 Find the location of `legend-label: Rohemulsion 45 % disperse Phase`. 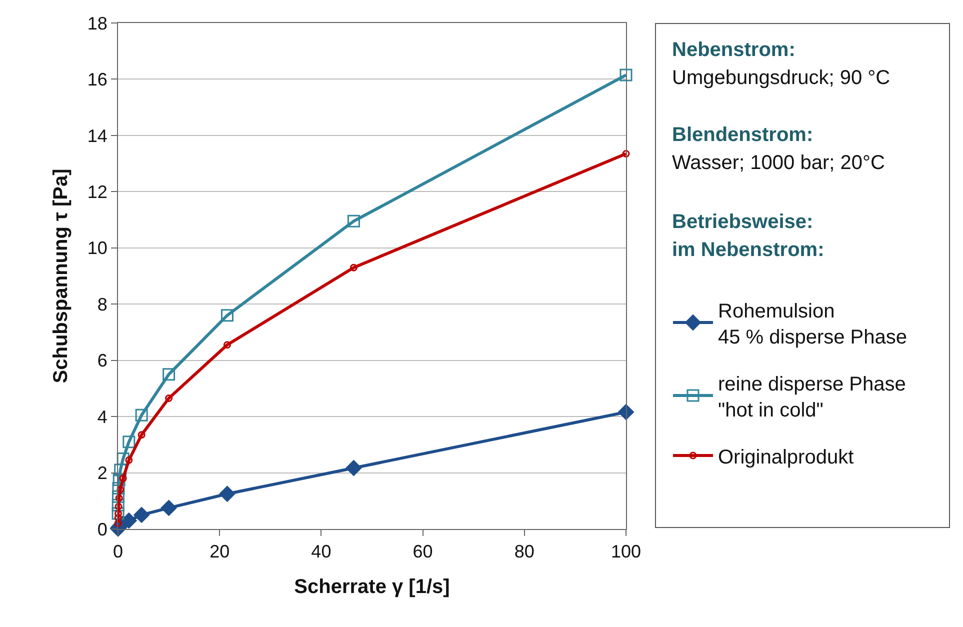

legend-label: Rohemulsion 45 % disperse Phase is located at coordinates (813, 324).